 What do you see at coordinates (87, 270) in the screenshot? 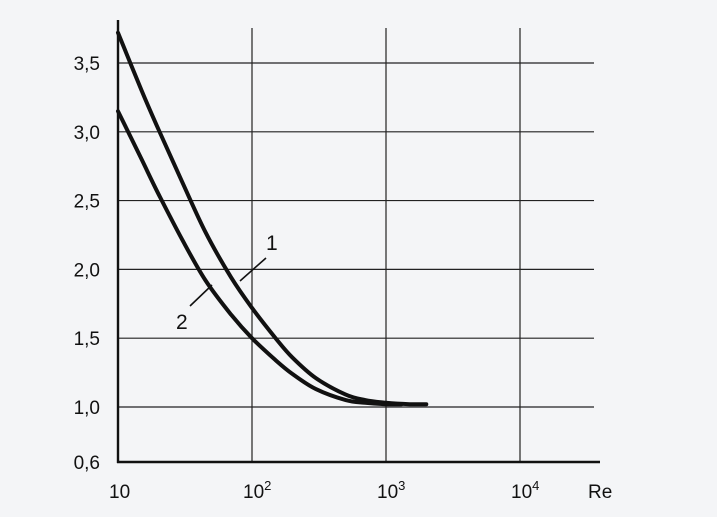
I see `y-tick-label: 2,0` at bounding box center [87, 270].